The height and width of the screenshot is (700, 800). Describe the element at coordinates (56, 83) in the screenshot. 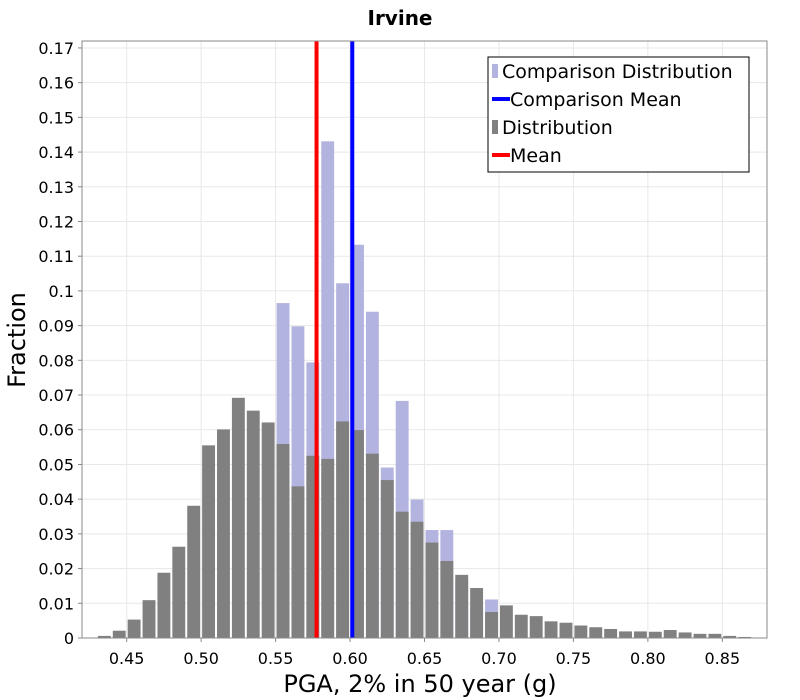

I see `y-tick-label: 0.16` at that location.